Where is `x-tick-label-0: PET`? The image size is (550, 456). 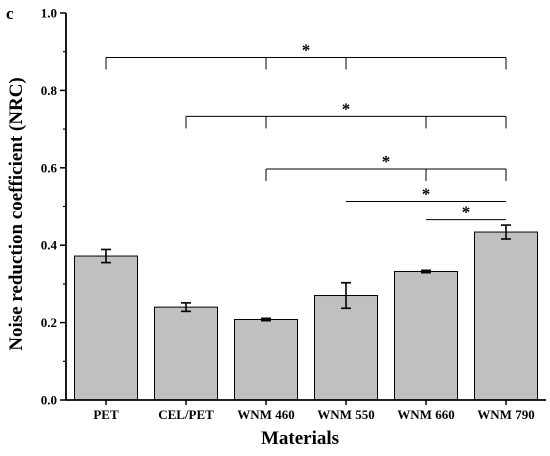 x-tick-label-0: PET is located at coordinates (106, 414).